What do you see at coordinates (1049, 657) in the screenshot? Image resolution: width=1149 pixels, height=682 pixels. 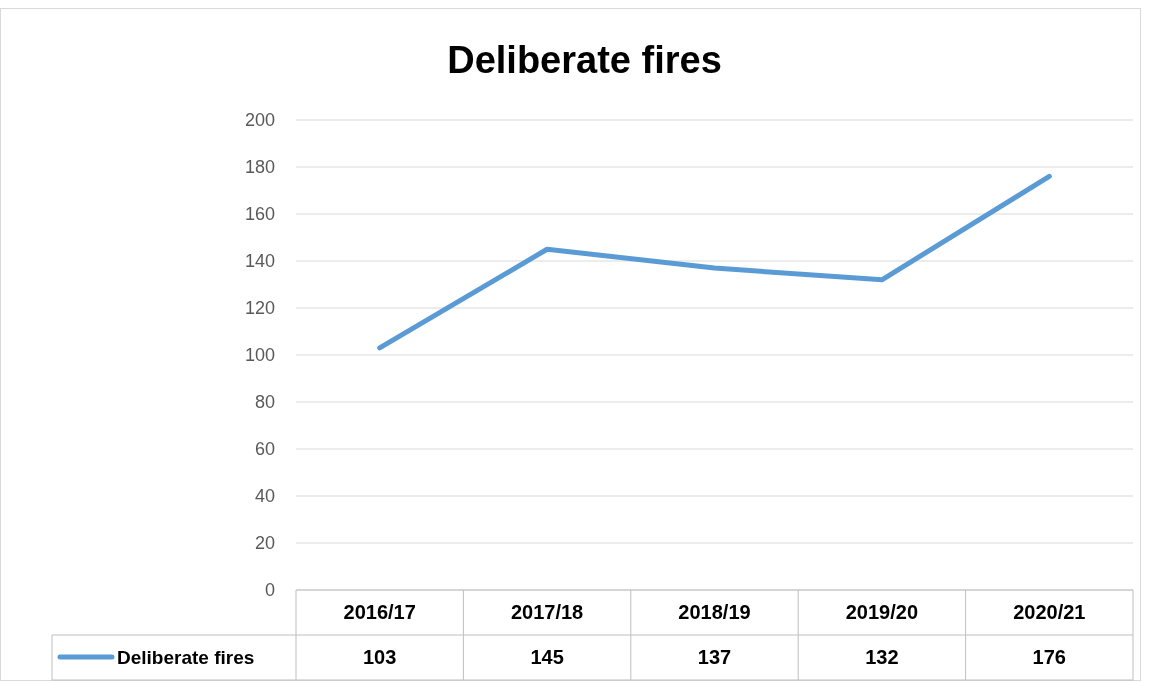 I see `data-label: 176` at bounding box center [1049, 657].